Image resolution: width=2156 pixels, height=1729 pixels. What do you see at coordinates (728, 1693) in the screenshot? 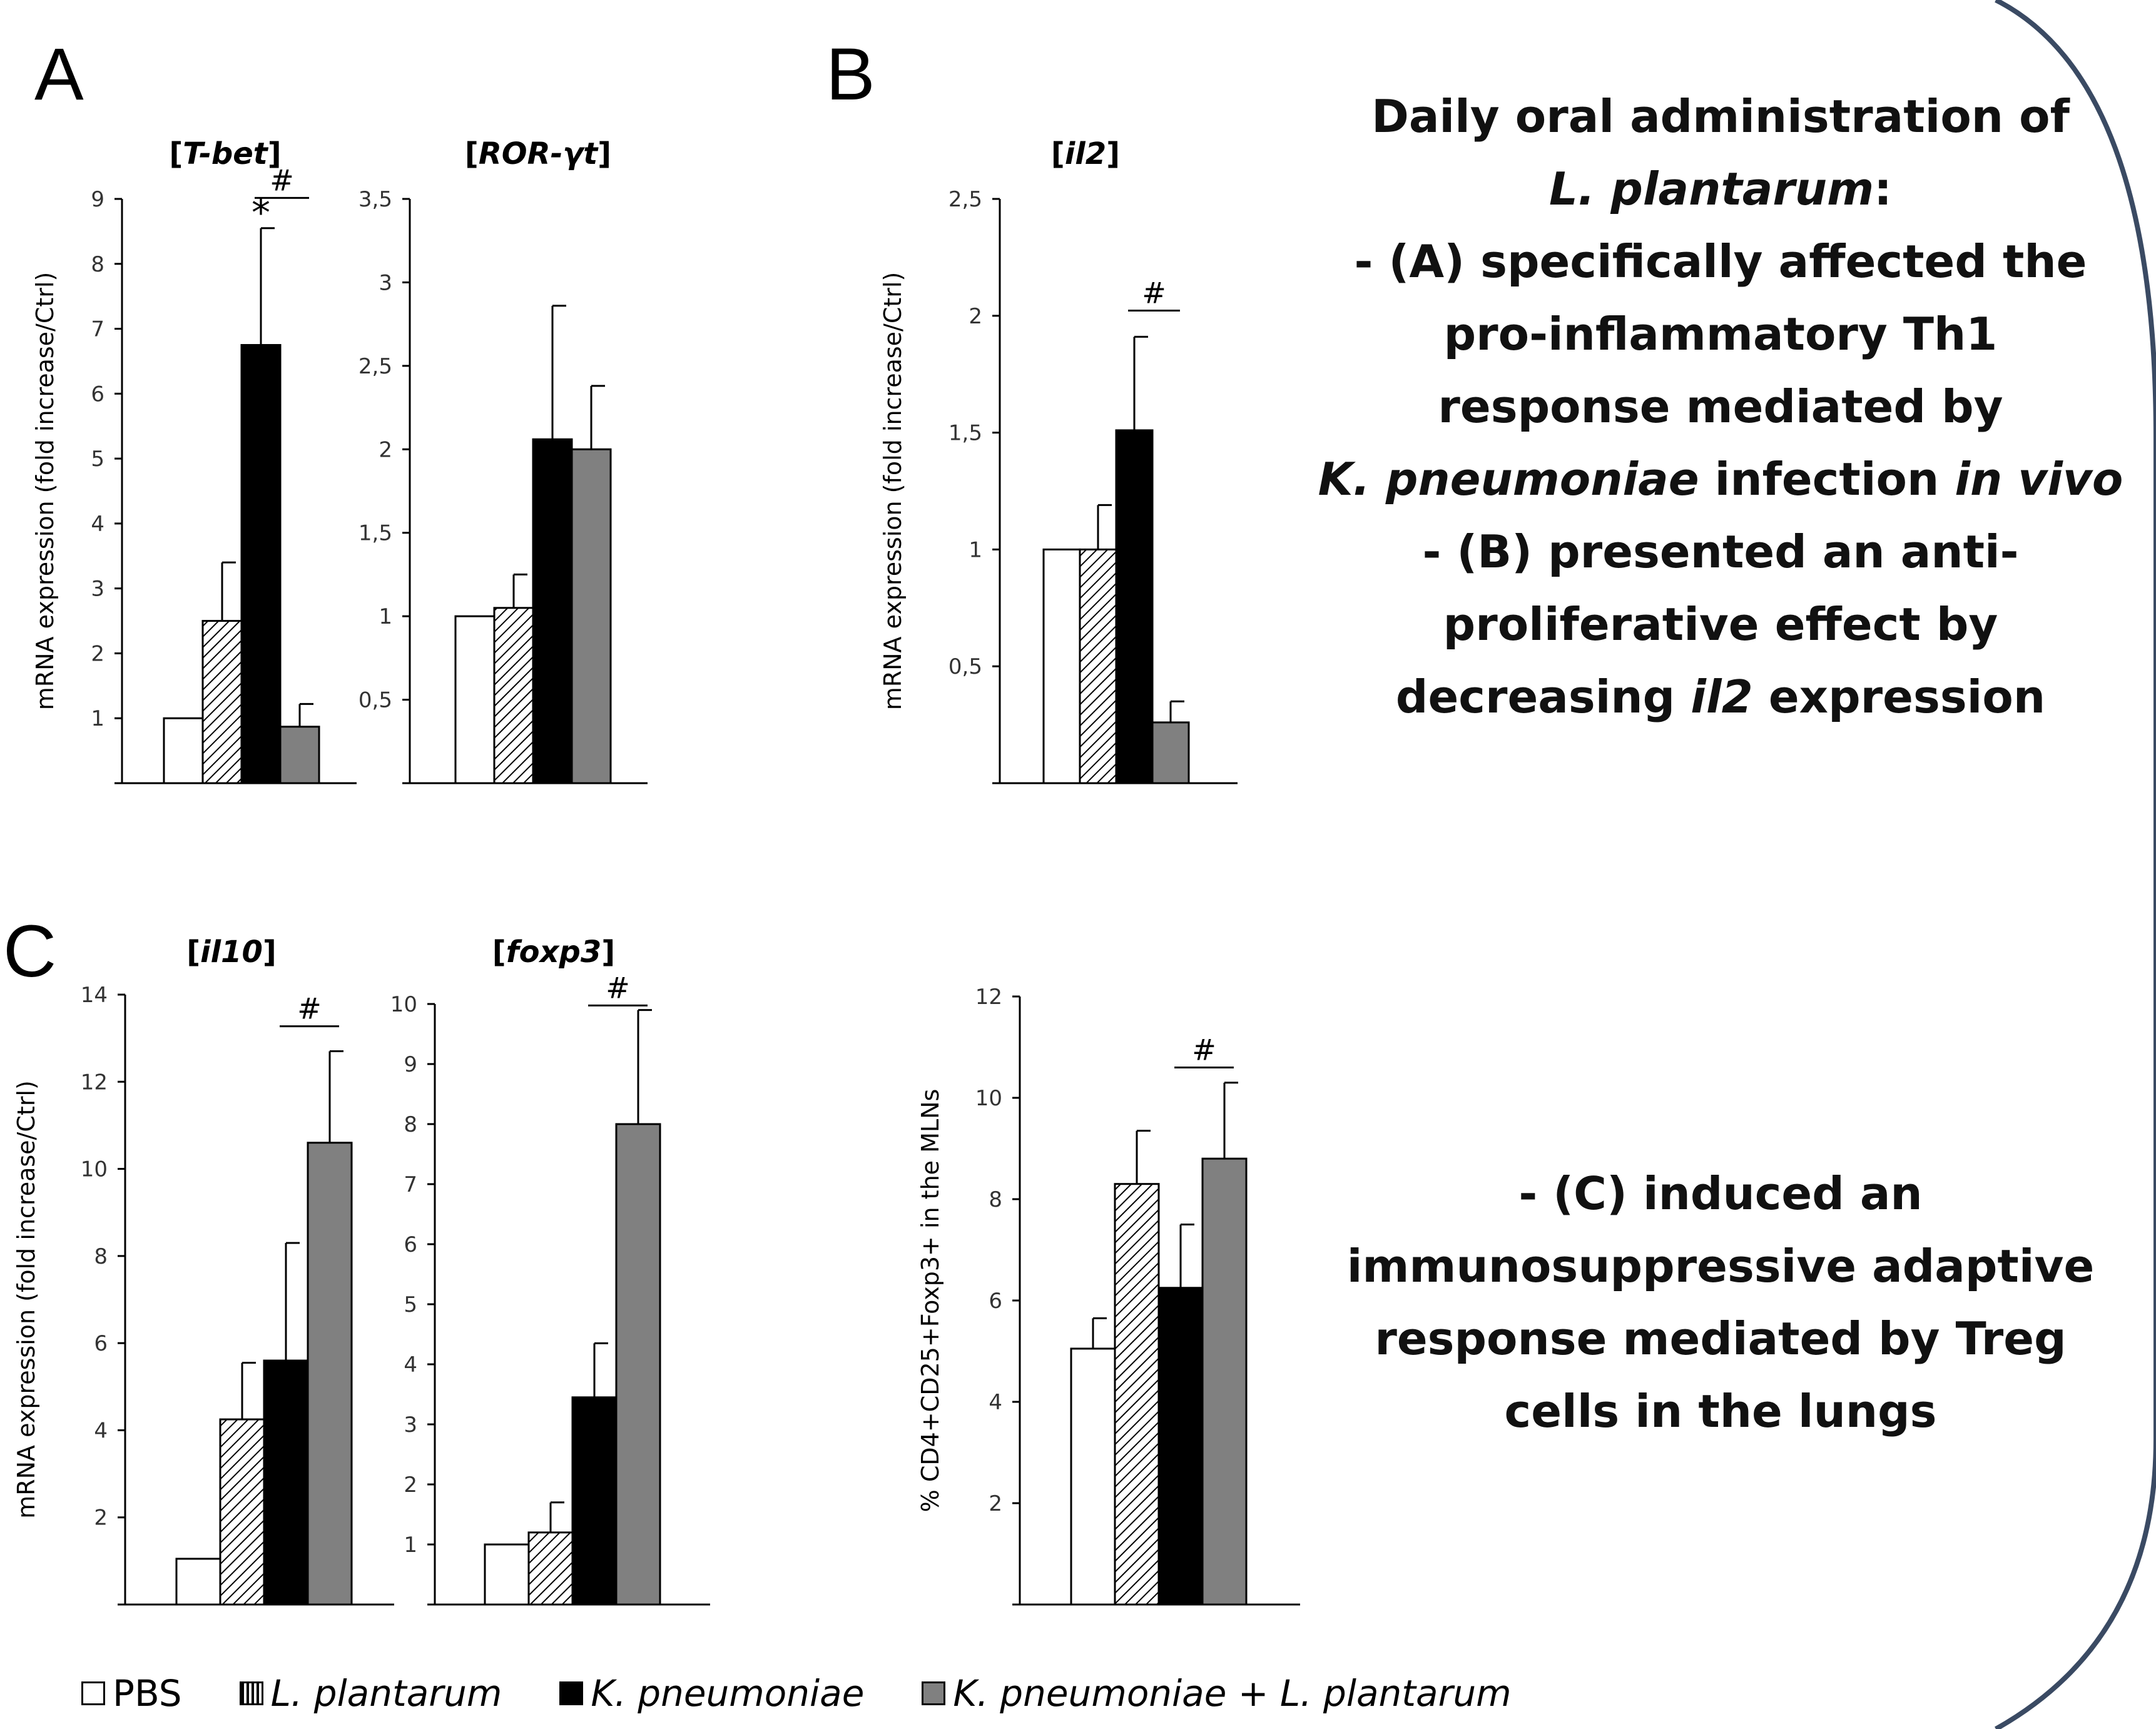
I see `legend-label: K. pneumoniae` at bounding box center [728, 1693].